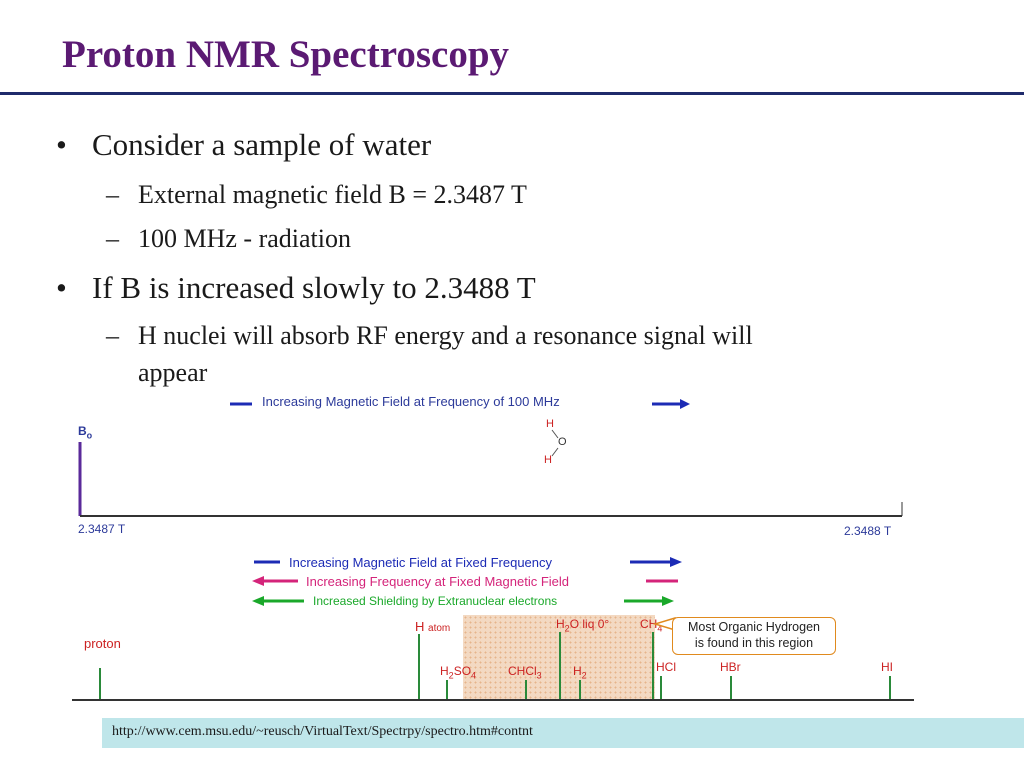  Describe the element at coordinates (474, 675) in the screenshot. I see `label-h2so4-s2: 4` at that location.